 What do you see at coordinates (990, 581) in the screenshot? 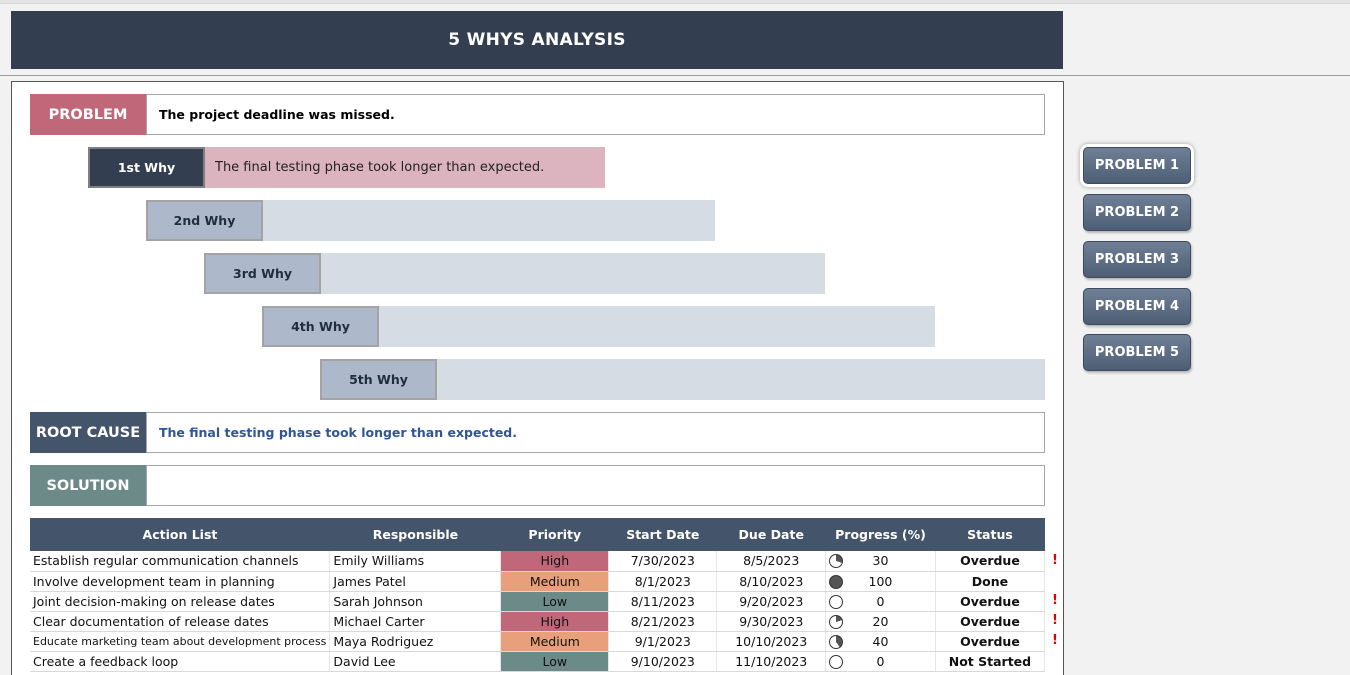
I see `status-cell: Done` at bounding box center [990, 581].